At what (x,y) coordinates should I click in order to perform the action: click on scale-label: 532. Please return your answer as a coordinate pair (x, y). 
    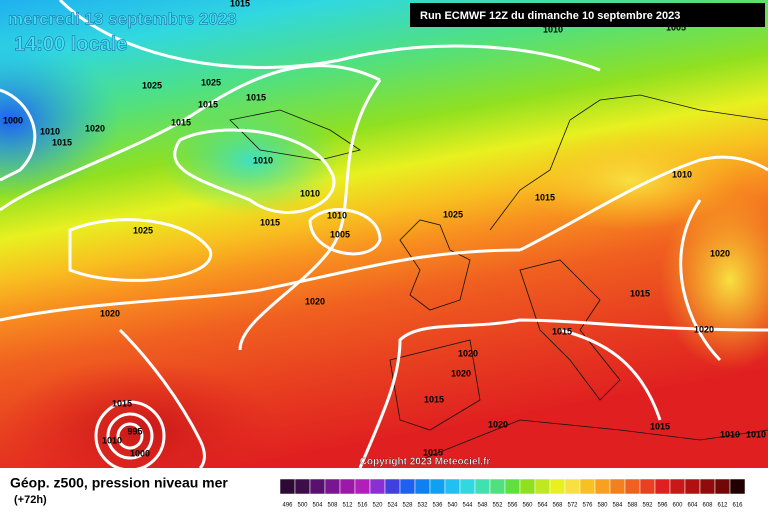
    Looking at the image, I should click on (422, 506).